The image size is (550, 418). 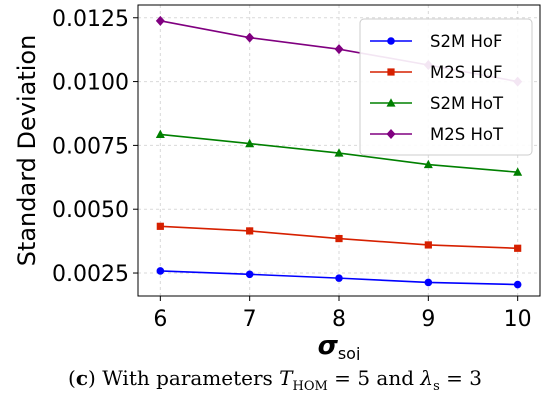 I want to click on y-tick-label: 0.0075, so click(x=90, y=146).